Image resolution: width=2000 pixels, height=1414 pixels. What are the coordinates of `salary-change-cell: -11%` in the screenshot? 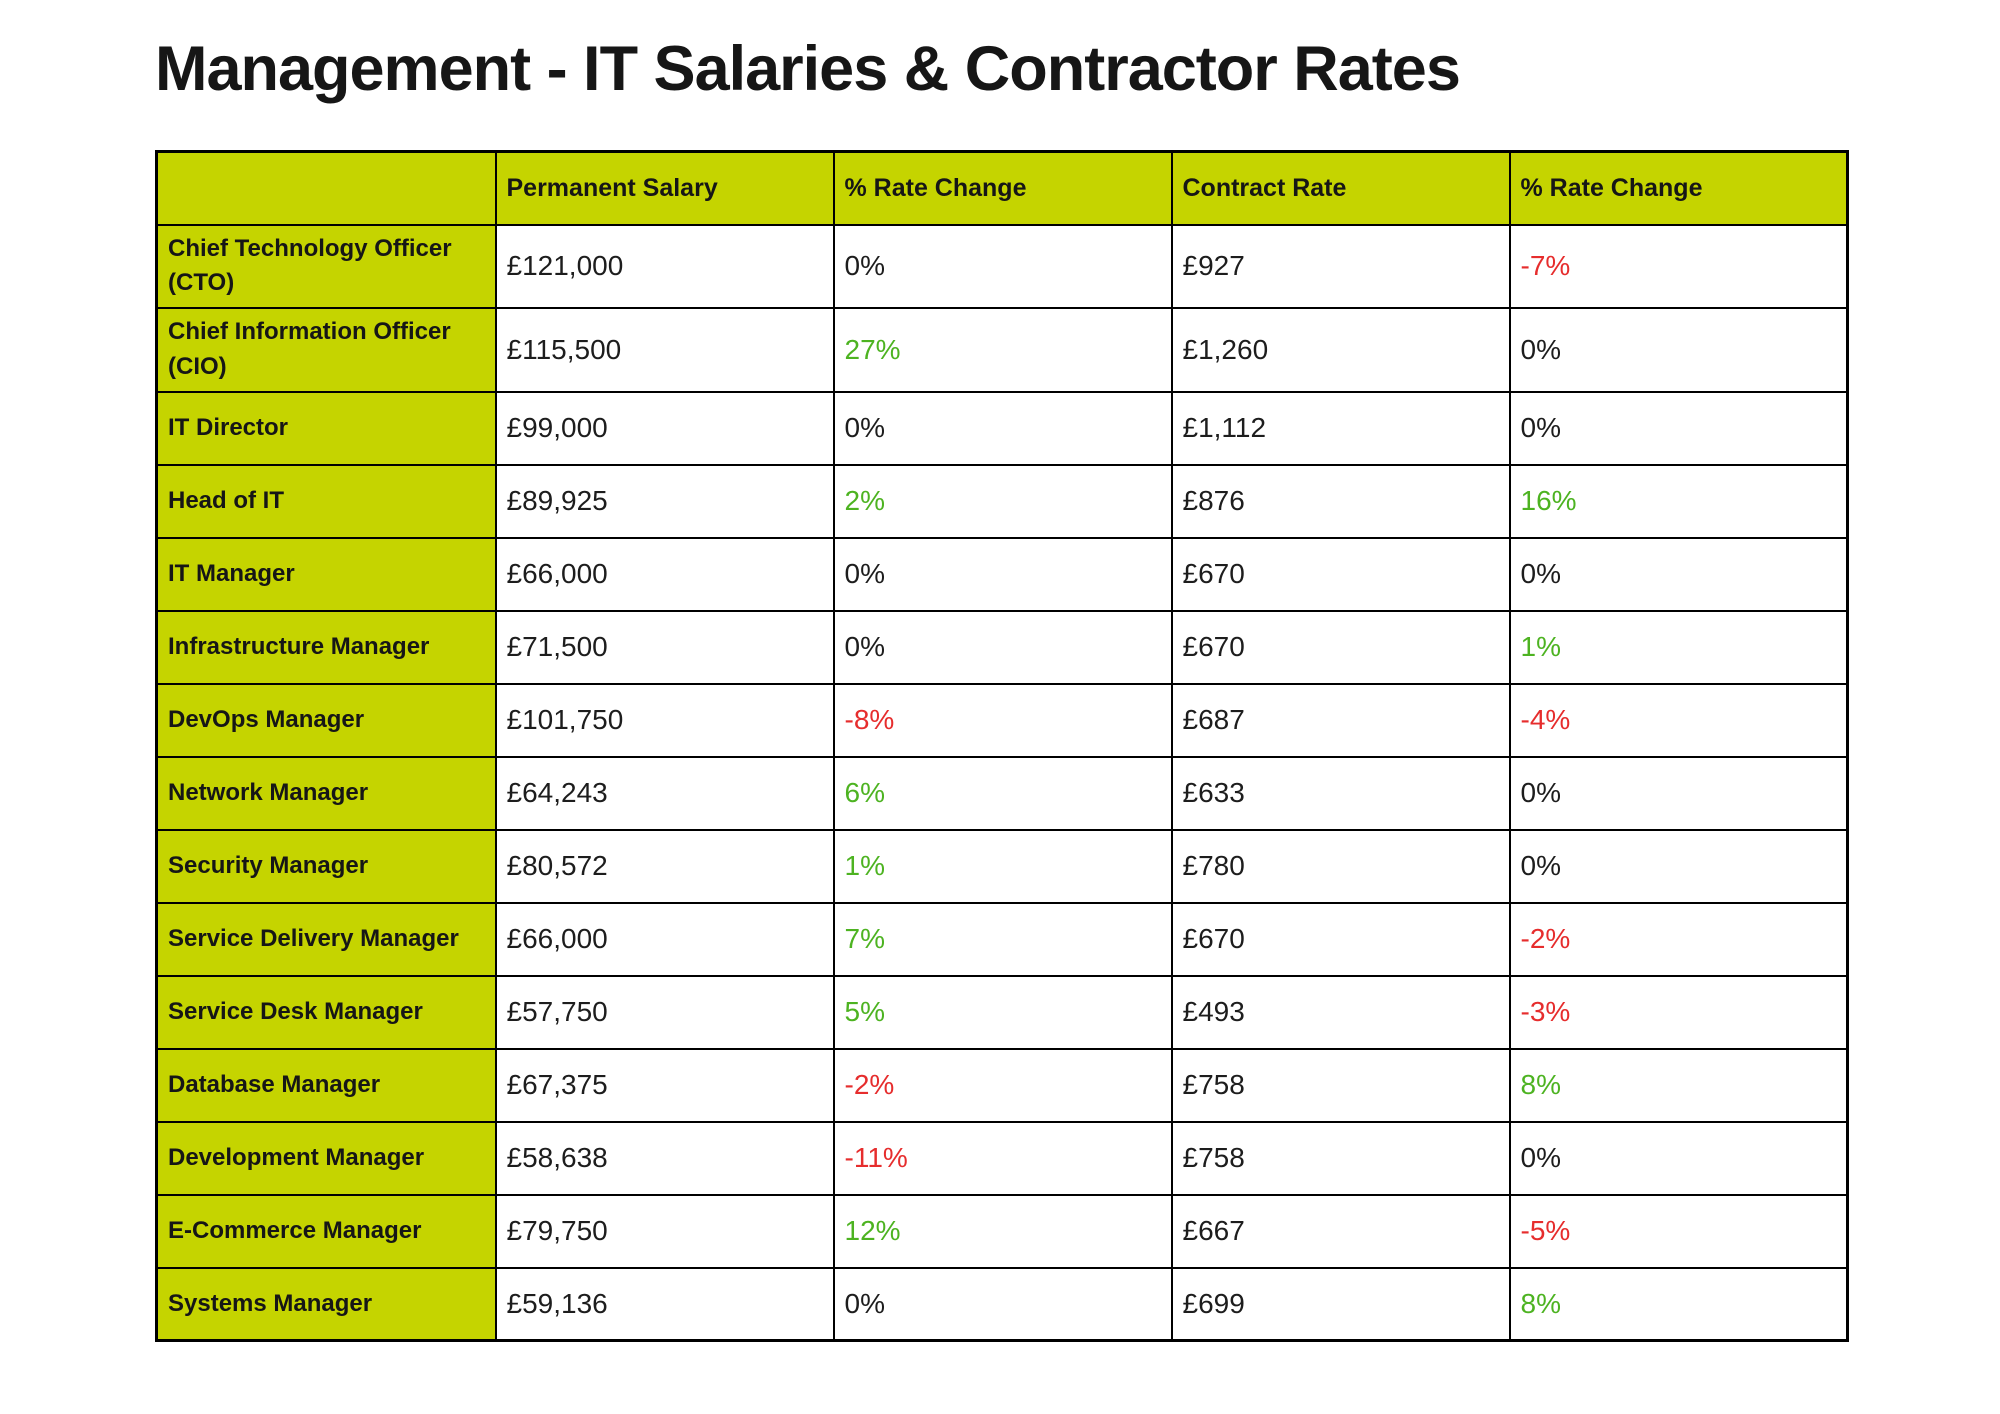 It's located at (1002, 1158).